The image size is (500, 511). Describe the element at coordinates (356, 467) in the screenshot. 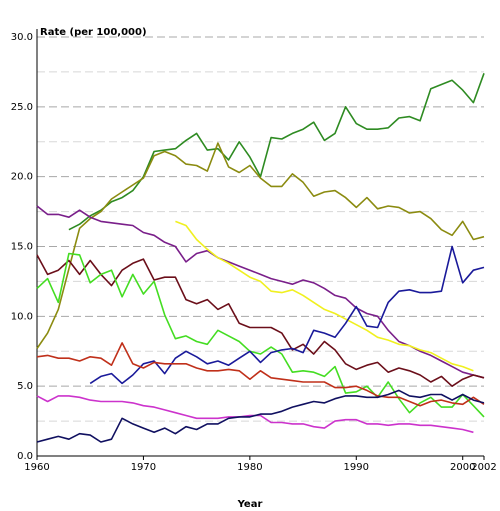

I see `x-tick-label: 1990` at that location.